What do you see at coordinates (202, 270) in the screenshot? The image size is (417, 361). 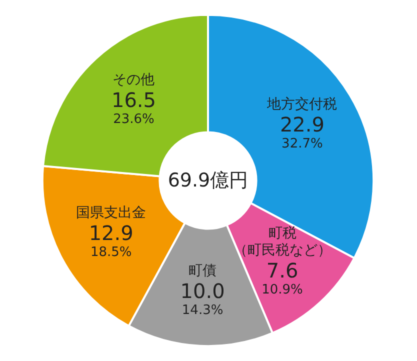 I see `slice-label: 町債` at bounding box center [202, 270].